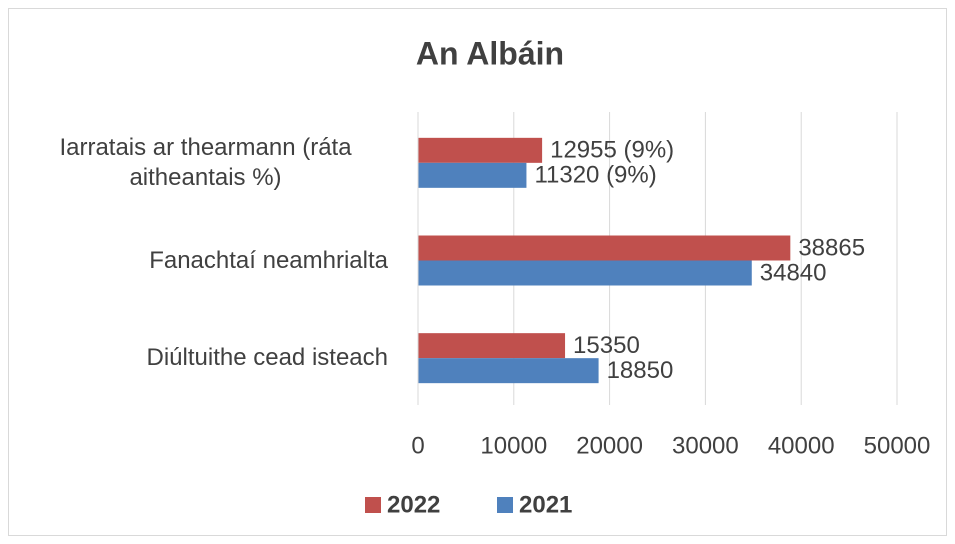  I want to click on x-tick-label: 10000, so click(513, 445).